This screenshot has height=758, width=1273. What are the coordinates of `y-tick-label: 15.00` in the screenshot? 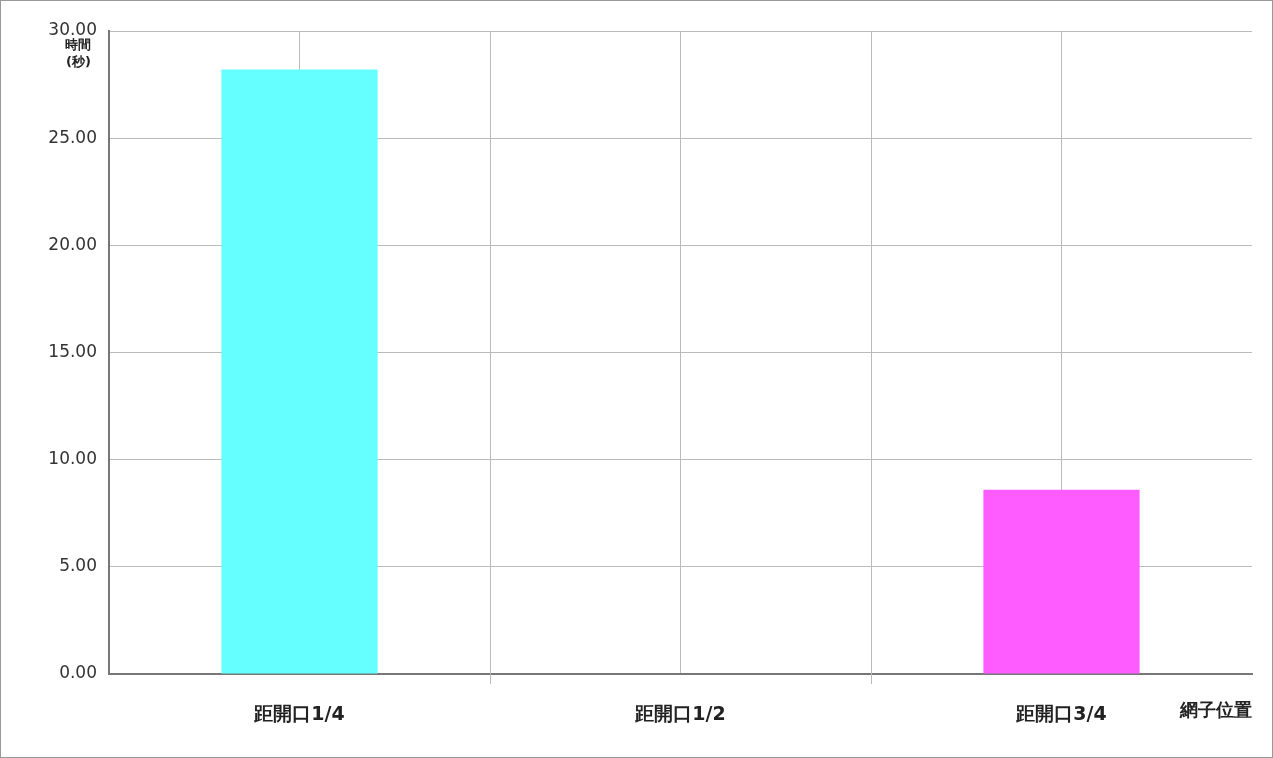 It's located at (72, 350).